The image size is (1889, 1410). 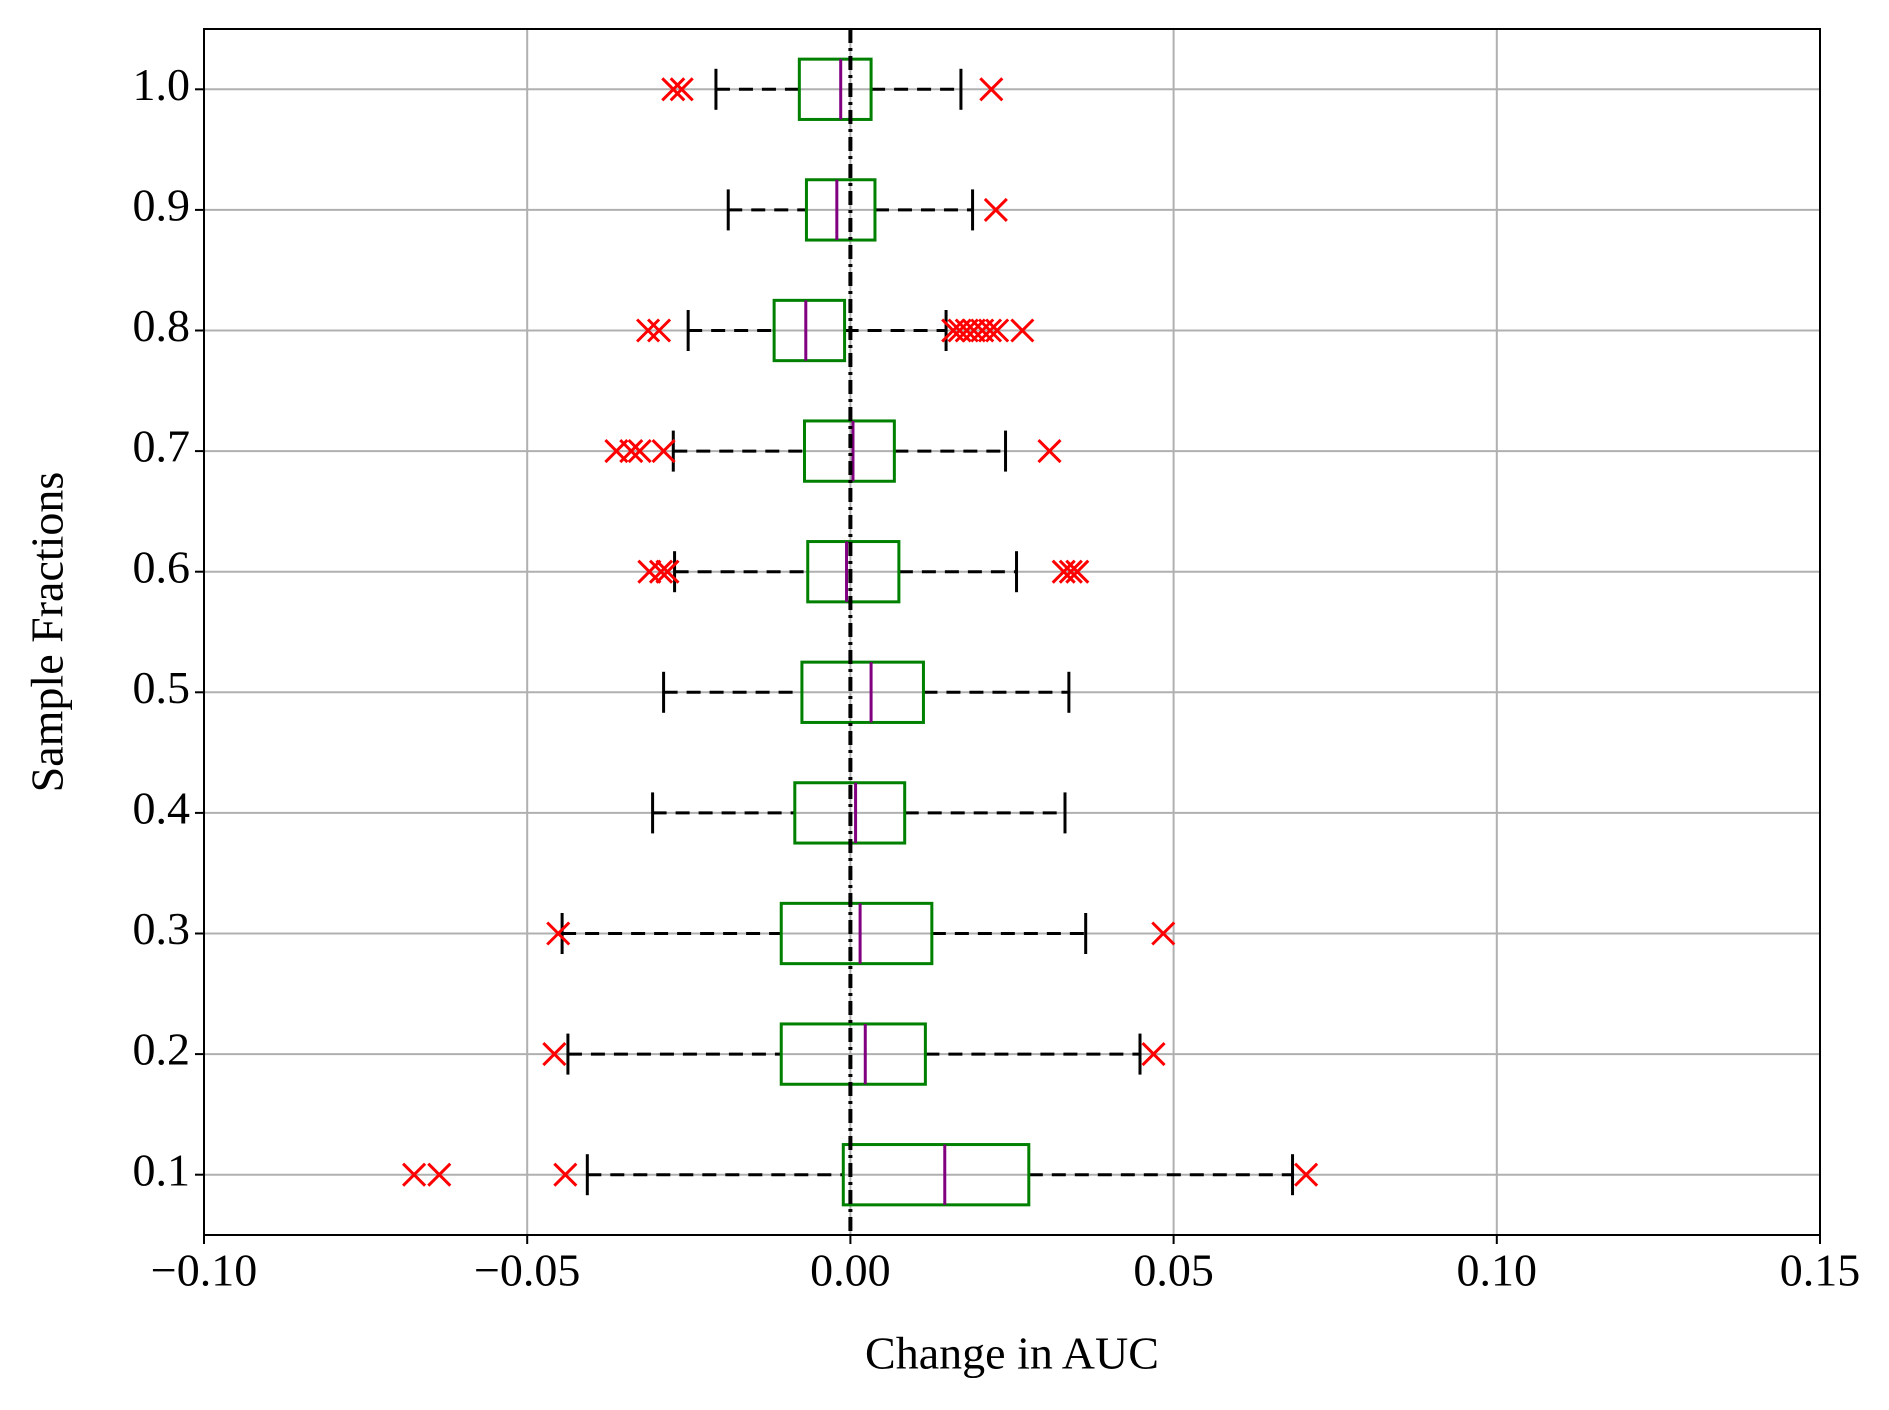 I want to click on y-tick-label: 0.8, so click(x=162, y=325).